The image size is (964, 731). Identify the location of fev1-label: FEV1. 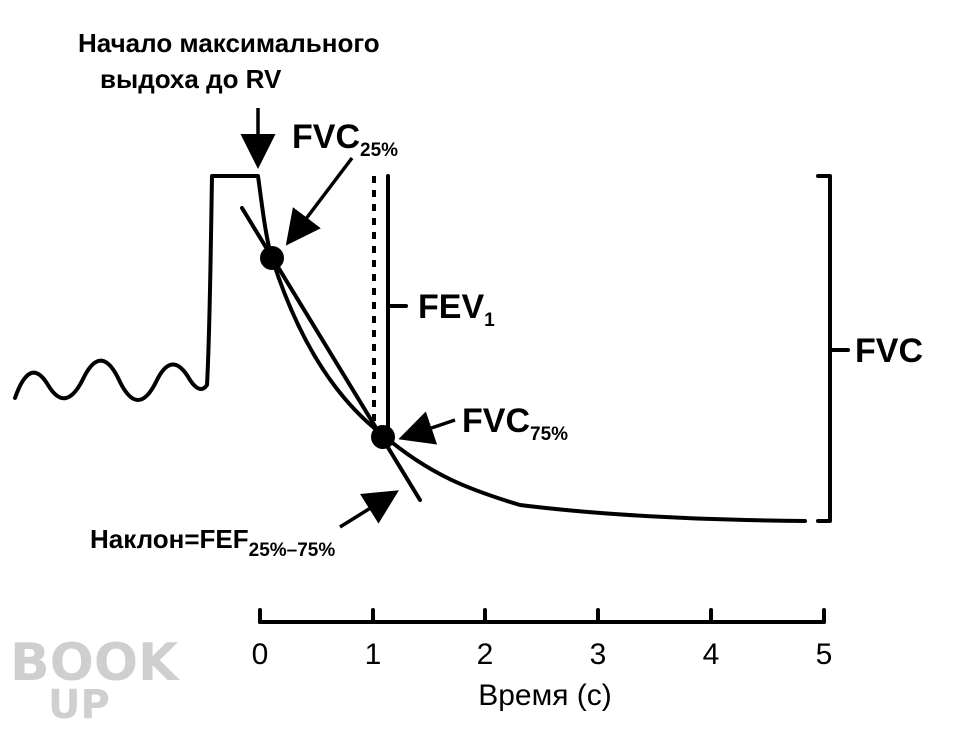
(456, 309).